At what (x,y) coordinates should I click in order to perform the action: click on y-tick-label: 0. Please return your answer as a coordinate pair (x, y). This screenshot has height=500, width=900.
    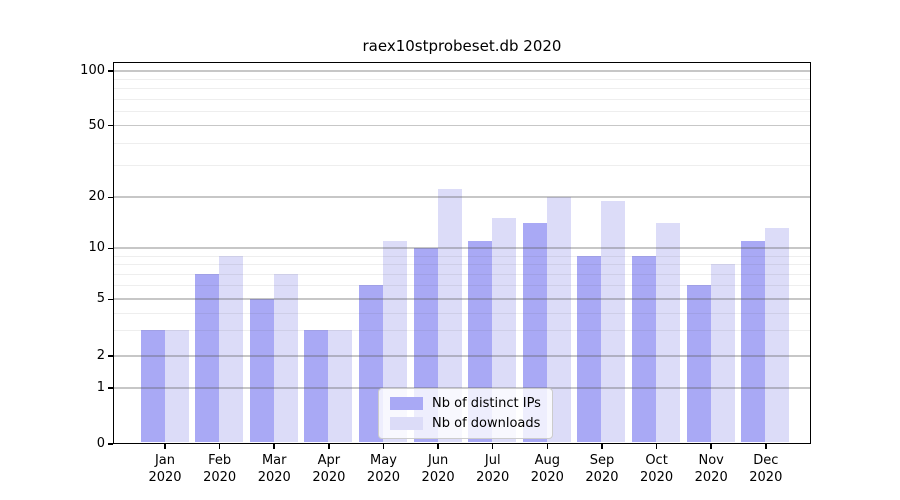
    Looking at the image, I should click on (100, 443).